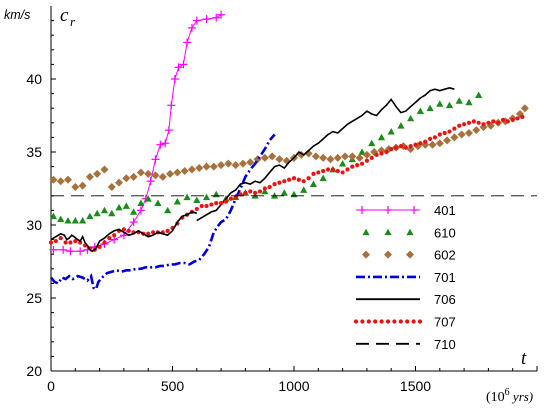 Image resolution: width=550 pixels, height=417 pixels. Describe the element at coordinates (445, 299) in the screenshot. I see `legend-label: 706` at that location.